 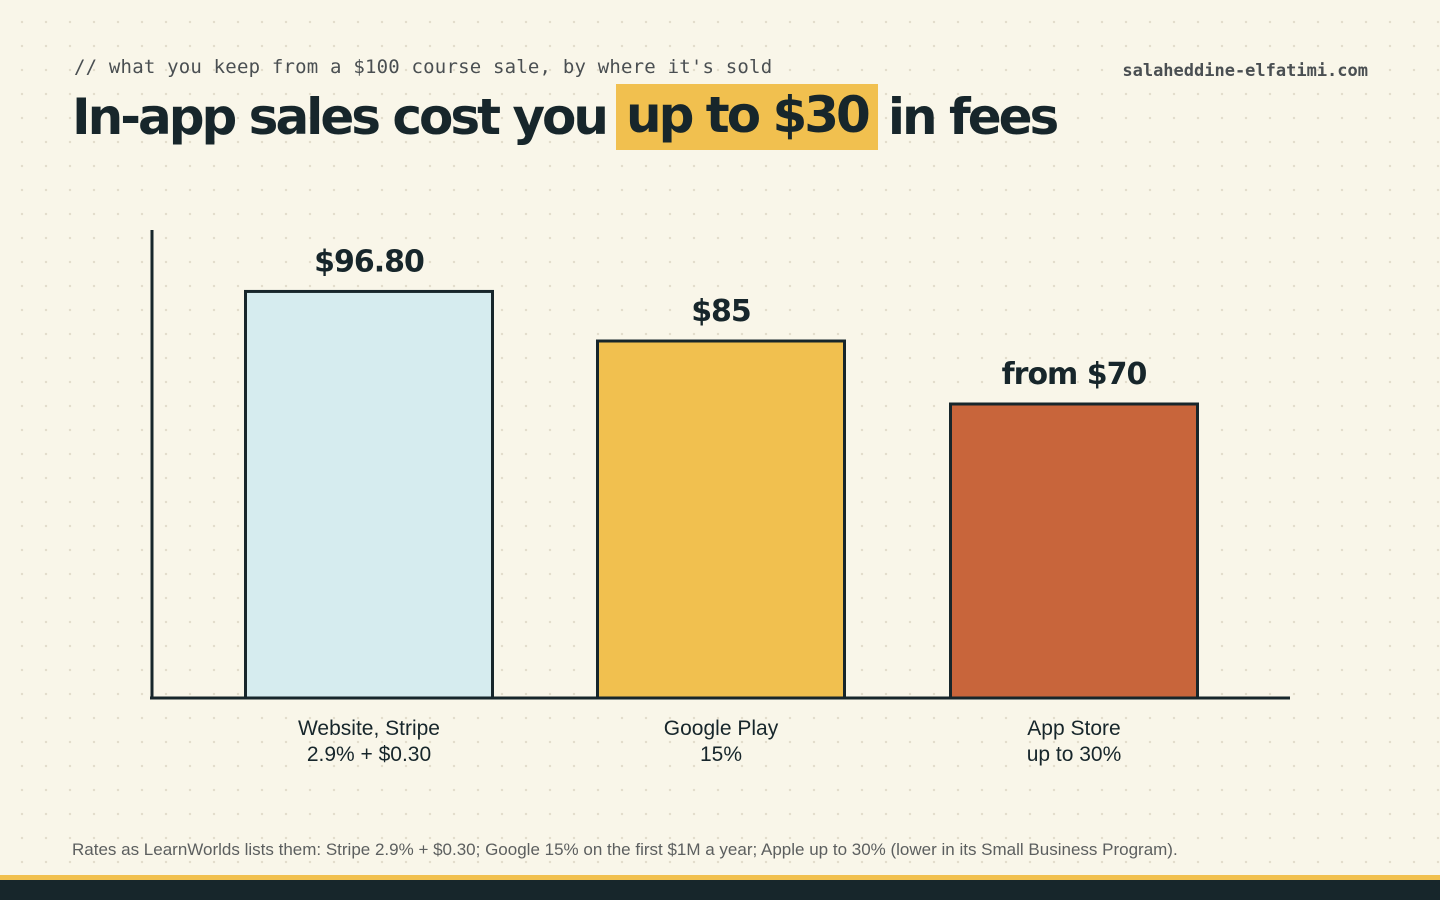 I want to click on chart-title: In-app sales cost you up to $30 in fees, so click(x=565, y=117).